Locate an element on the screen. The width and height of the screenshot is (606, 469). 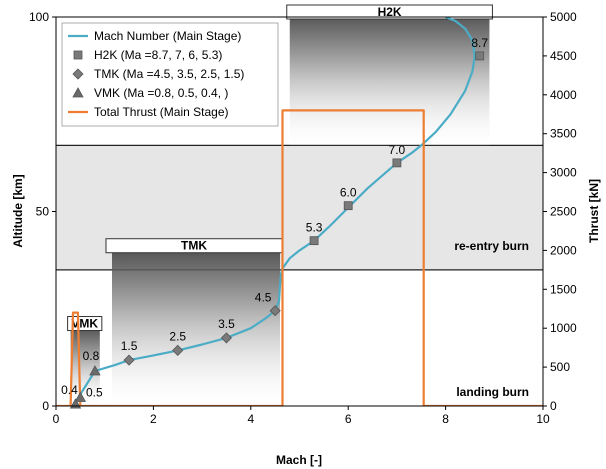
y-axis-title: Altitude [km] is located at coordinates (18, 210).